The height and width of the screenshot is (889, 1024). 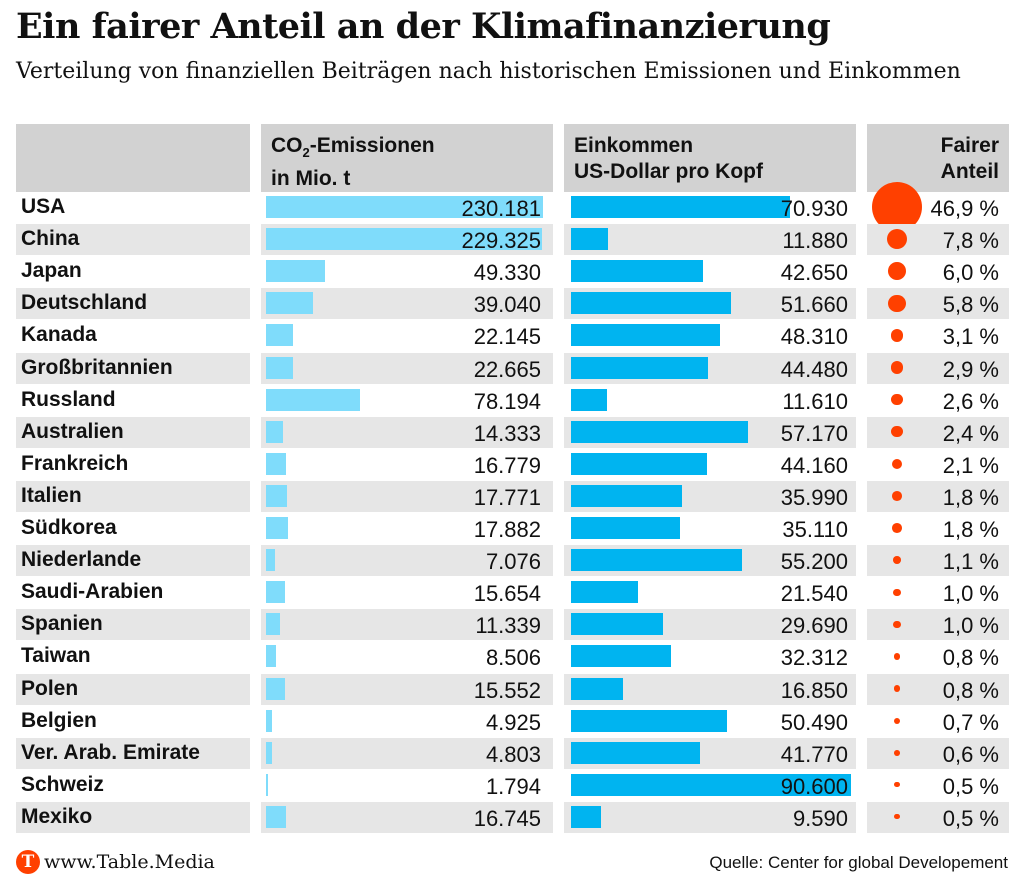 I want to click on income-cell: 44.160, so click(x=710, y=464).